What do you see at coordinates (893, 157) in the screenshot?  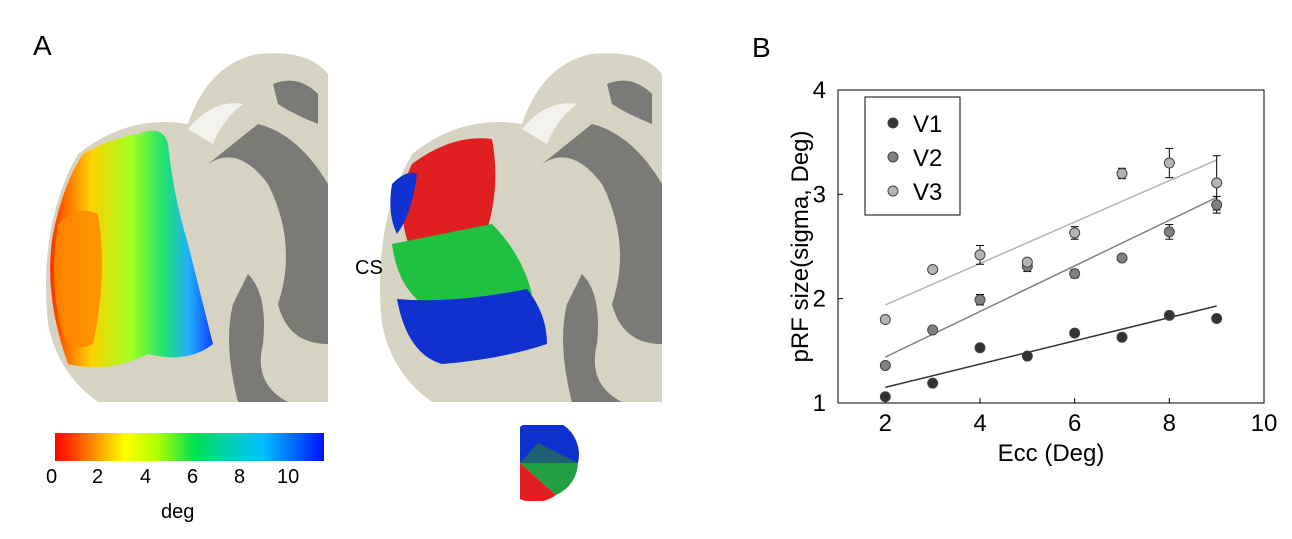 I see `legend-marker-v2` at bounding box center [893, 157].